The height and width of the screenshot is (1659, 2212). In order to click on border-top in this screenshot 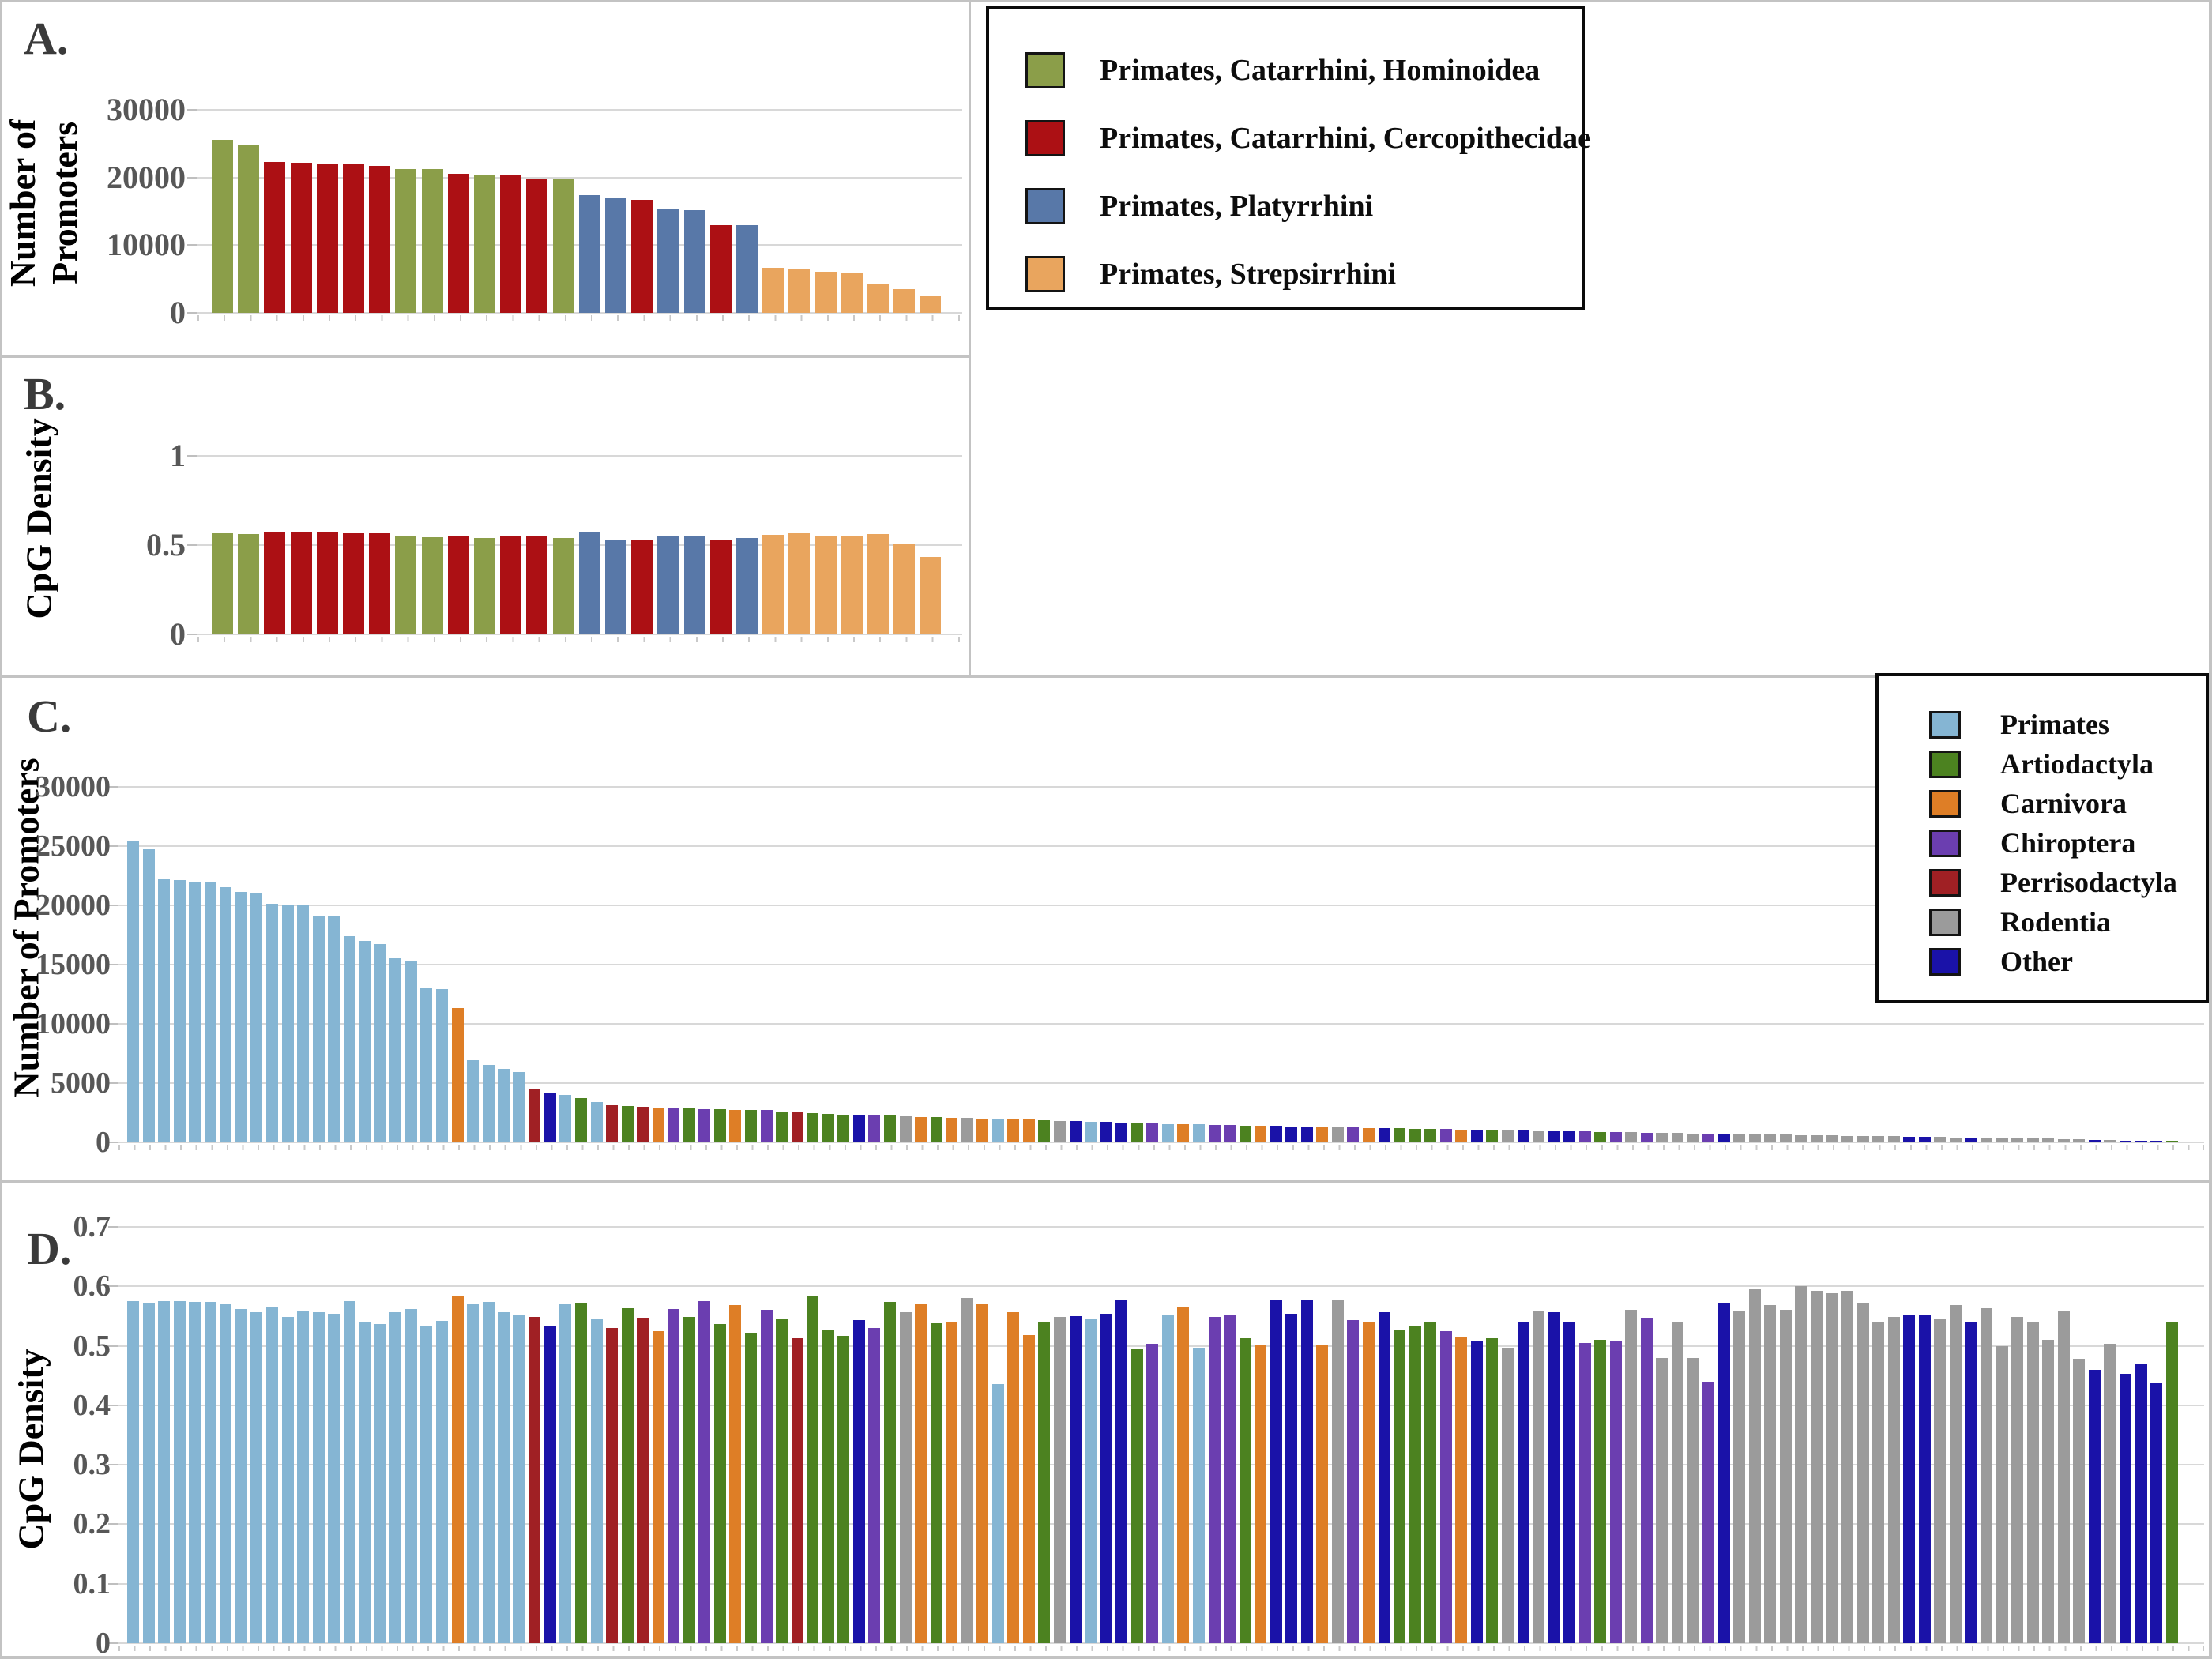, I will do `click(1106, 1)`.